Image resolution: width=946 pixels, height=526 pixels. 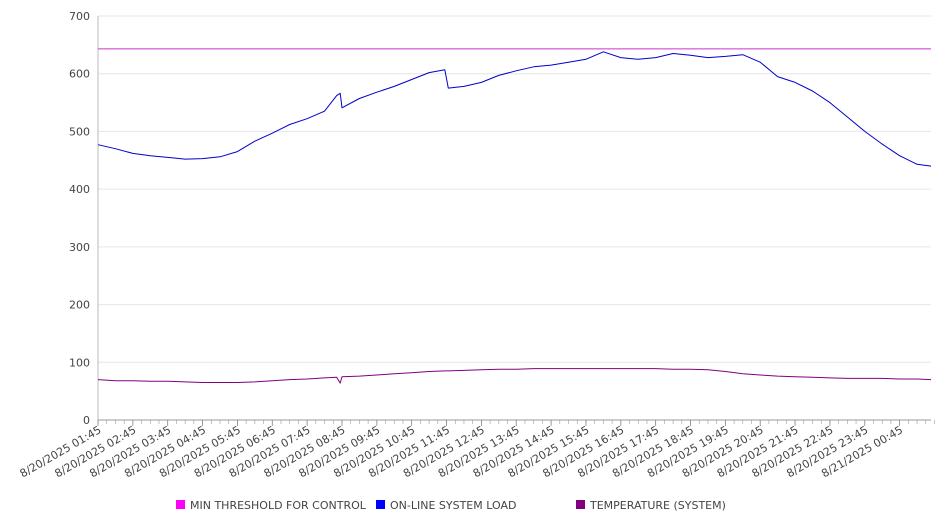 I want to click on y-tick-label: 100, so click(x=79, y=362).